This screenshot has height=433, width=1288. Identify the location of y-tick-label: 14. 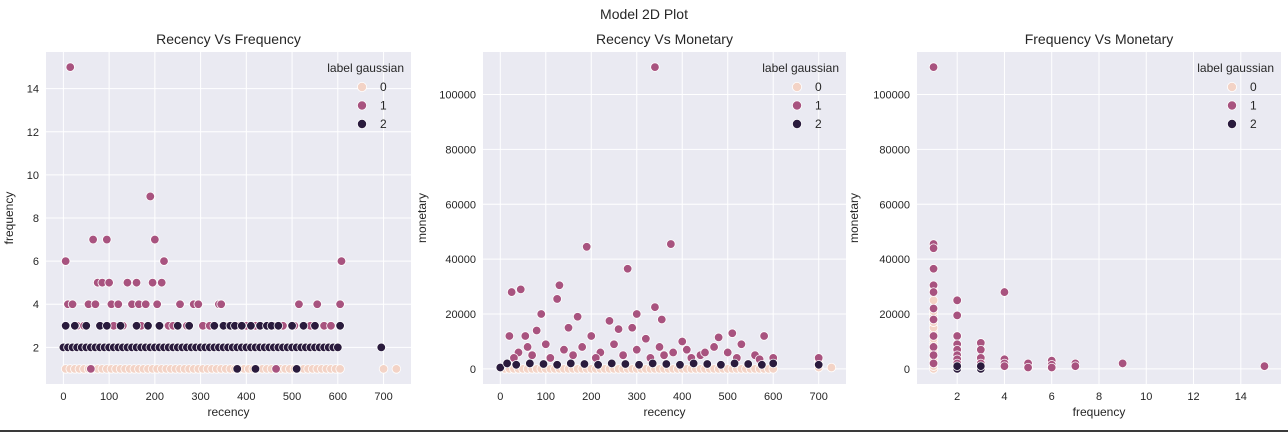
(33, 90).